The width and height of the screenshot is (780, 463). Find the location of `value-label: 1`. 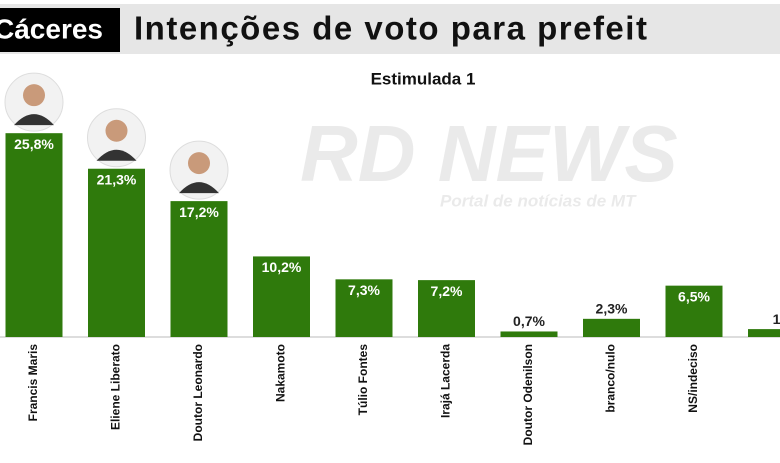

value-label: 1 is located at coordinates (776, 319).